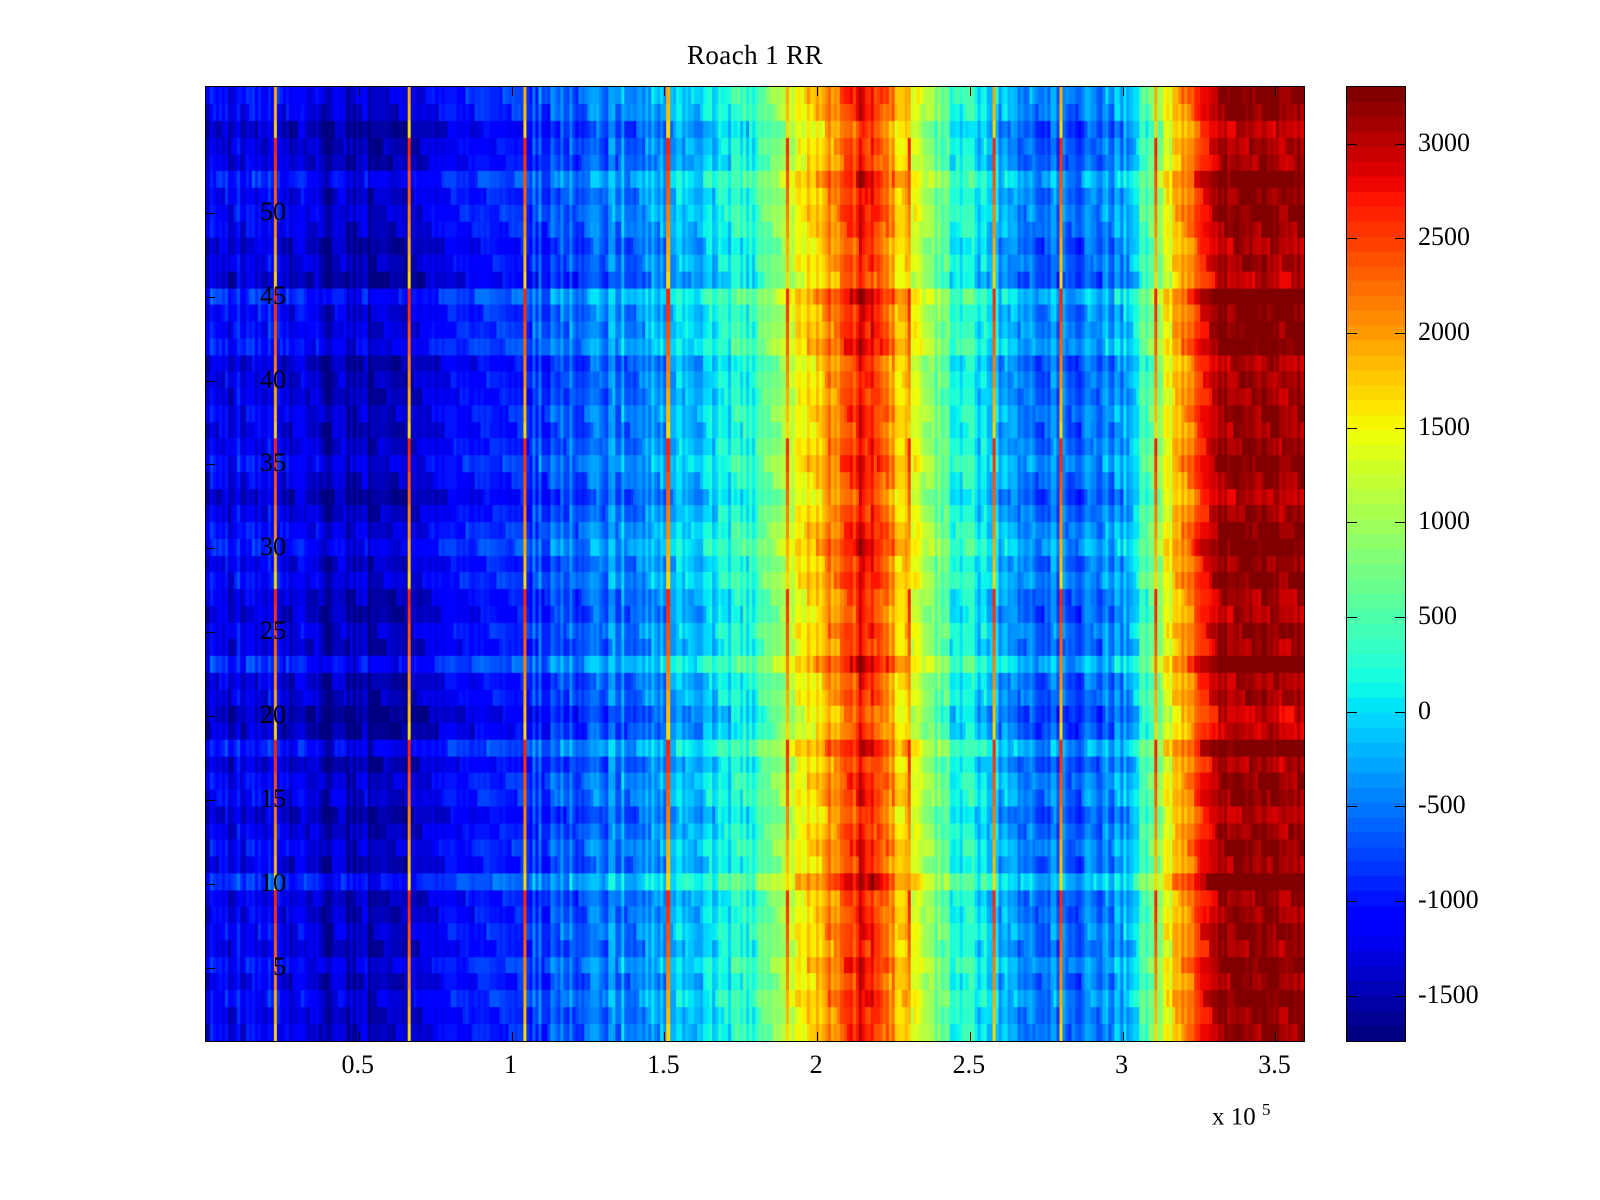 This screenshot has width=1600, height=1200. I want to click on x-axis-exponent-power: 5, so click(1266, 1109).